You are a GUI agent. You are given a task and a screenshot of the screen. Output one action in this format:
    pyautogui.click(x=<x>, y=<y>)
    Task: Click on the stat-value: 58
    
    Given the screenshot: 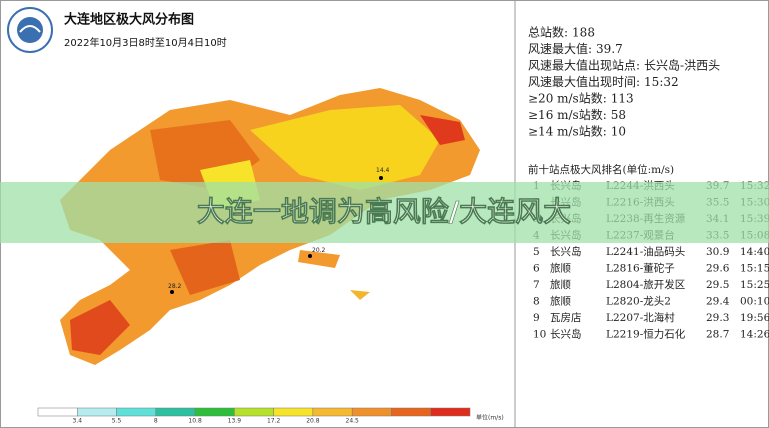 What is the action you would take?
    pyautogui.click(x=618, y=115)
    